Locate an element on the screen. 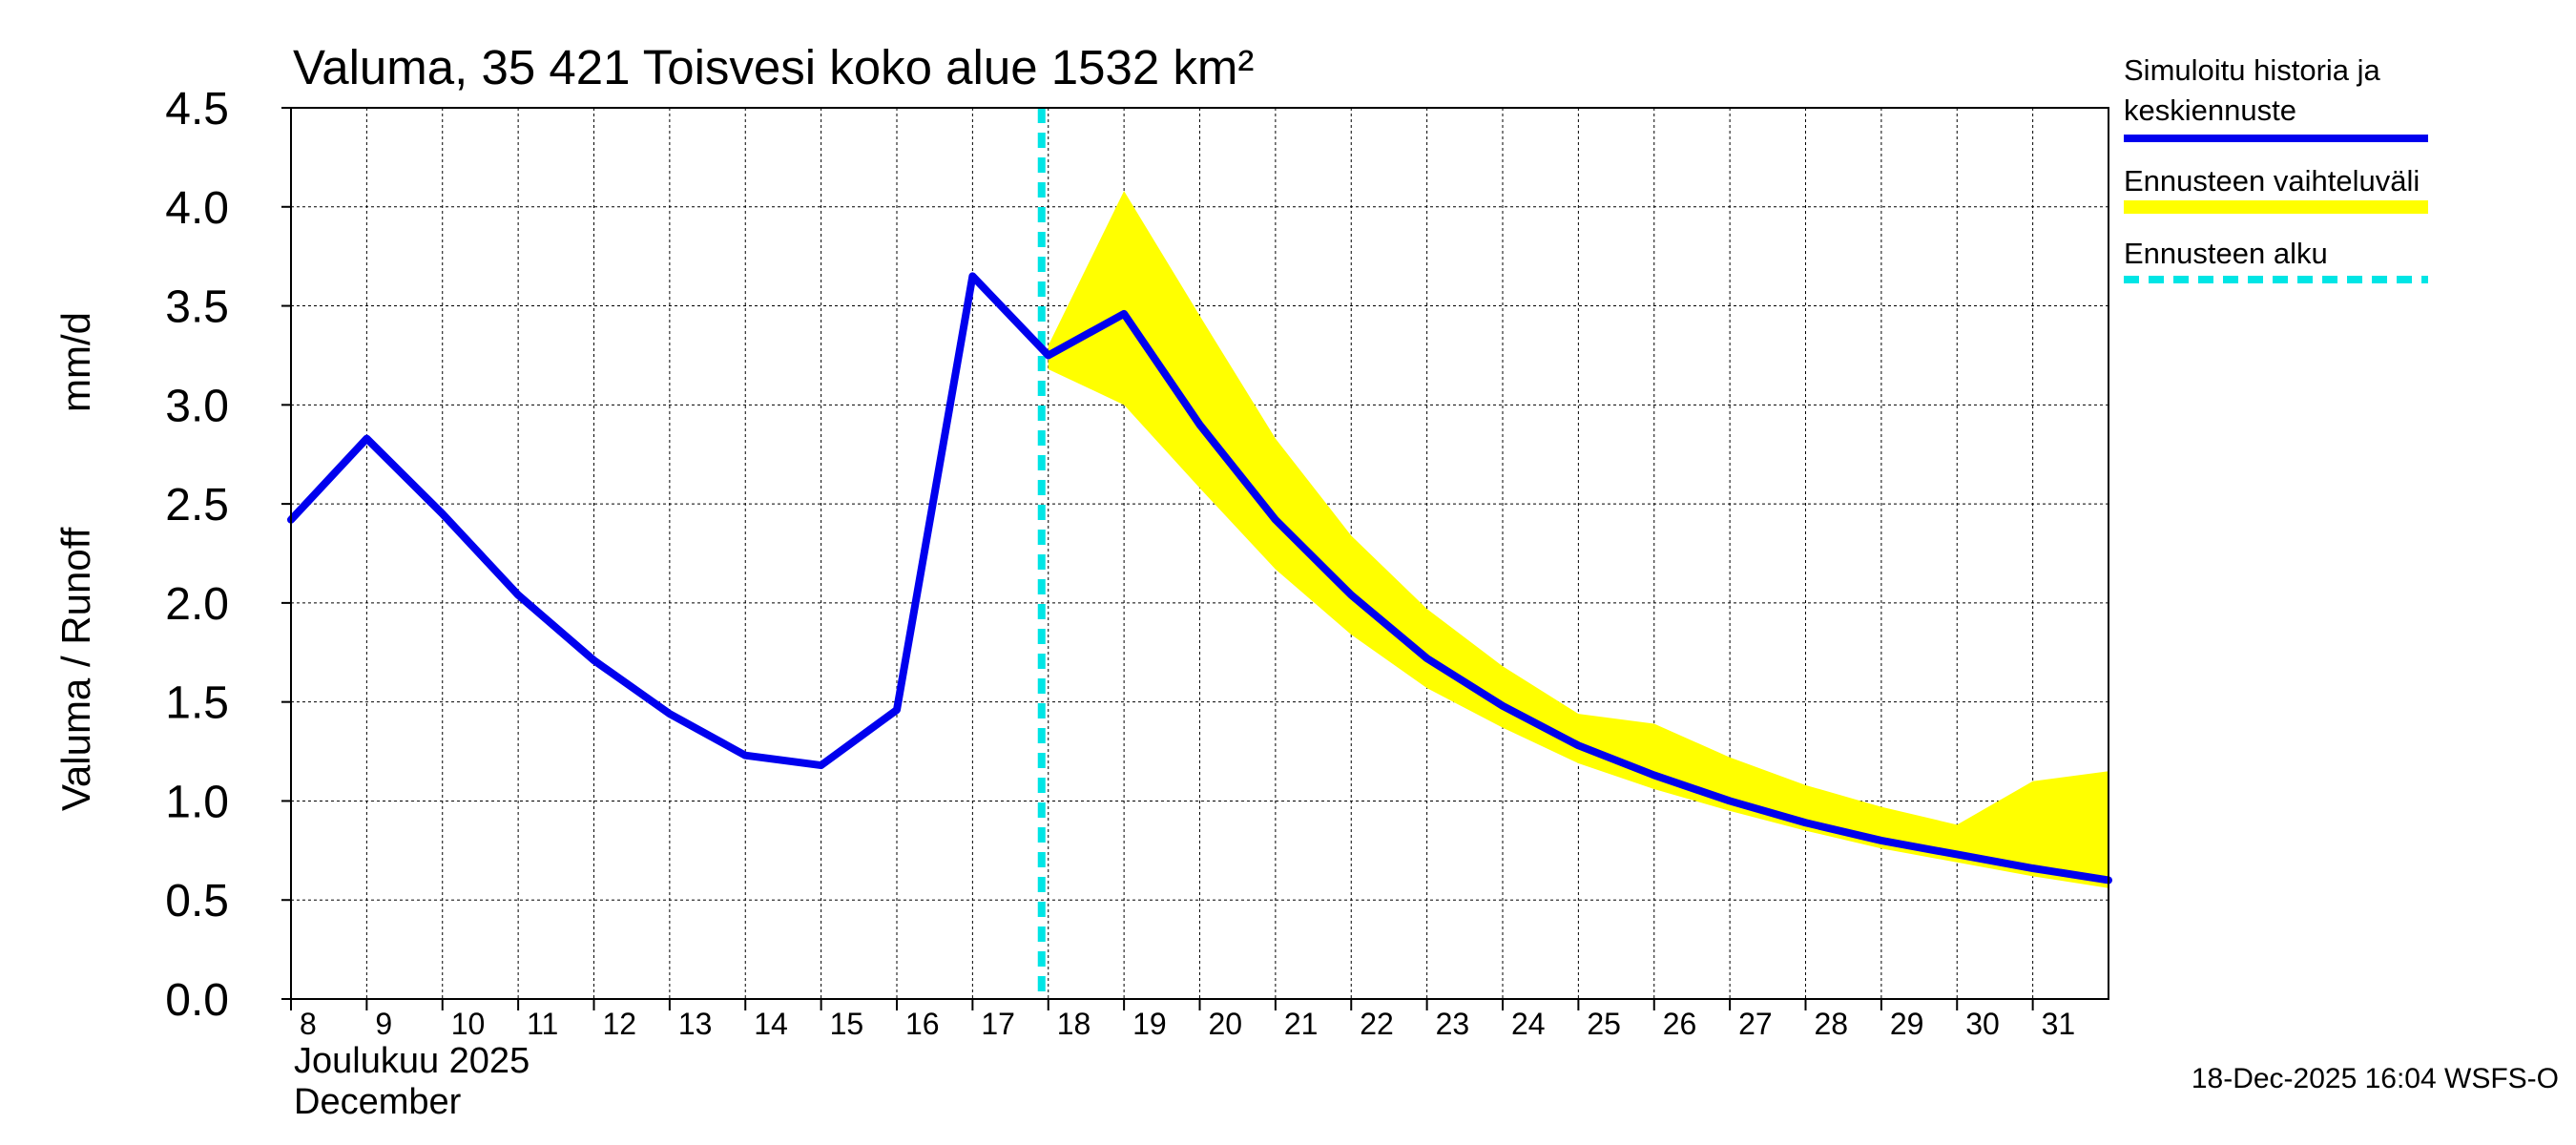  legend-label-forecast-start: Ennusteen alku is located at coordinates (2226, 254).